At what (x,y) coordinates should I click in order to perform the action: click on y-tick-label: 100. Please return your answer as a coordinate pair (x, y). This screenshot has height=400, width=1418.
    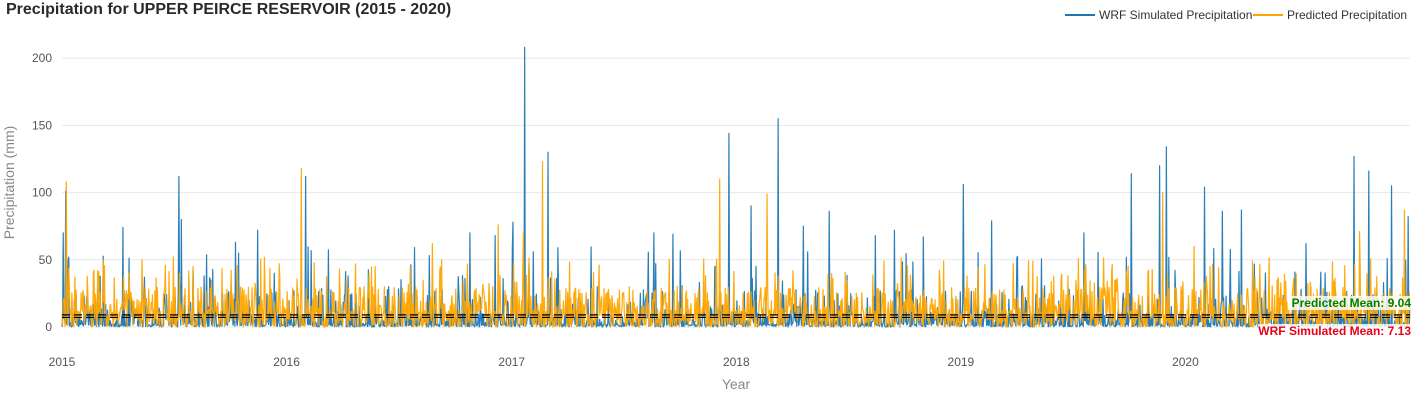
    Looking at the image, I should click on (42, 193).